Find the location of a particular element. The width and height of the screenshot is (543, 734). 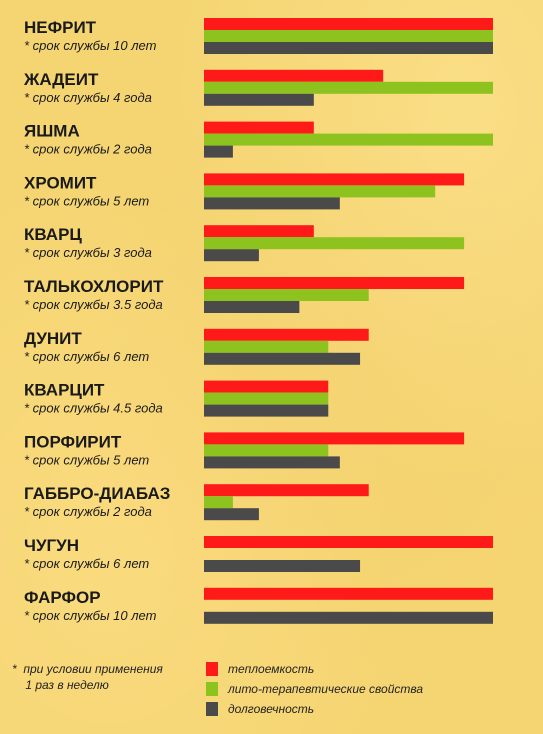

service-life-label: * срок службы 3 года is located at coordinates (88, 252).